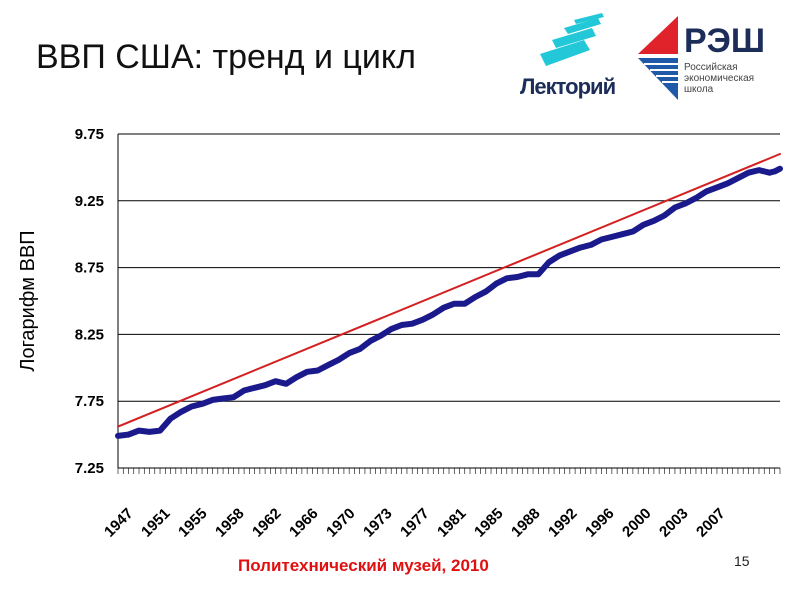 This screenshot has height=600, width=800. I want to click on y-tick-label: 7.75, so click(89, 401).